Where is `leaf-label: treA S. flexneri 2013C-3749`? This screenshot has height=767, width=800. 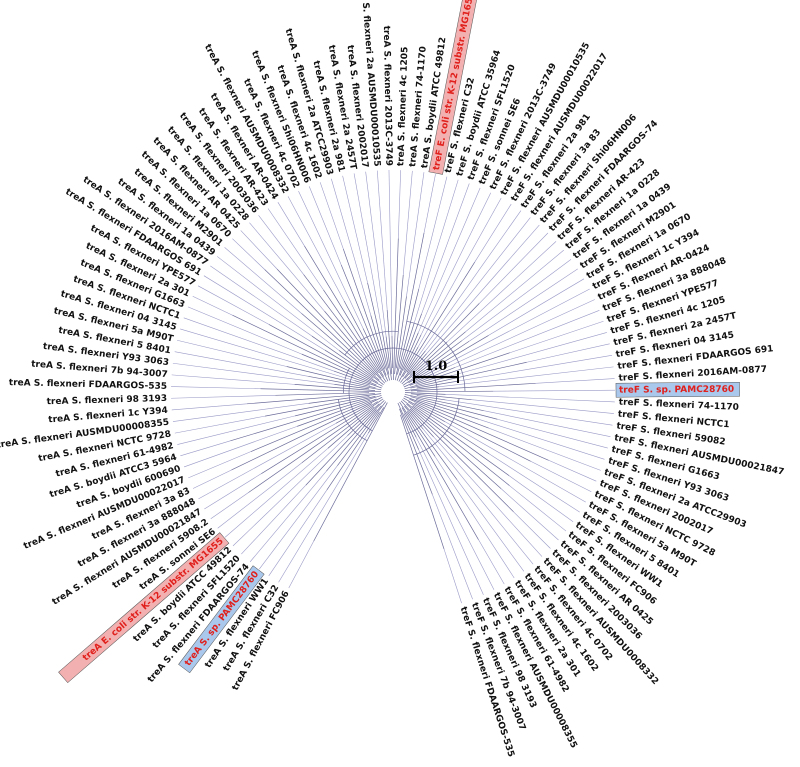 leaf-label: treA S. flexneri 2013C-3749 is located at coordinates (387, 96).